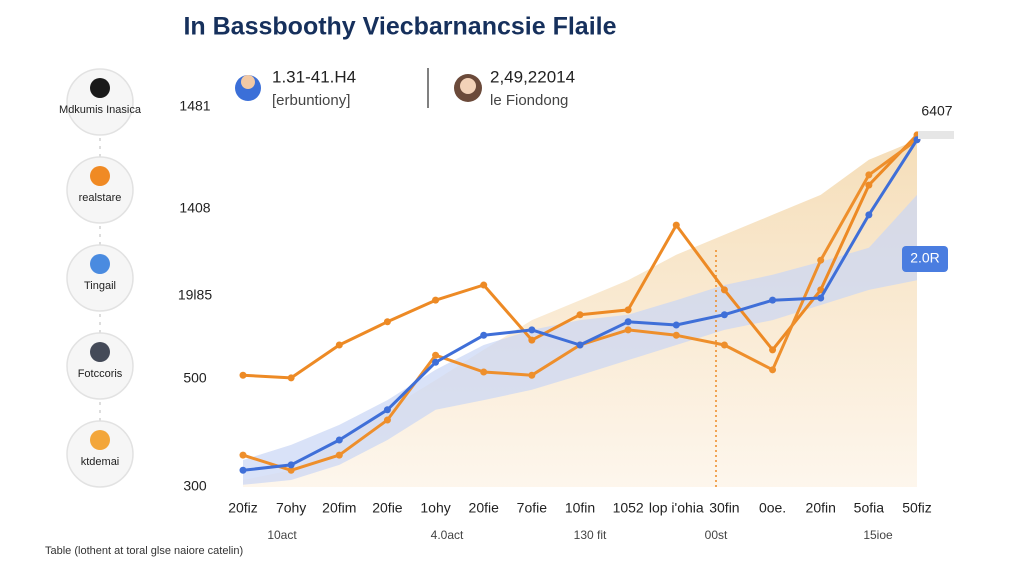 This screenshot has height=581, width=1024. What do you see at coordinates (821, 508) in the screenshot?
I see `x-tick-label: 20fin` at bounding box center [821, 508].